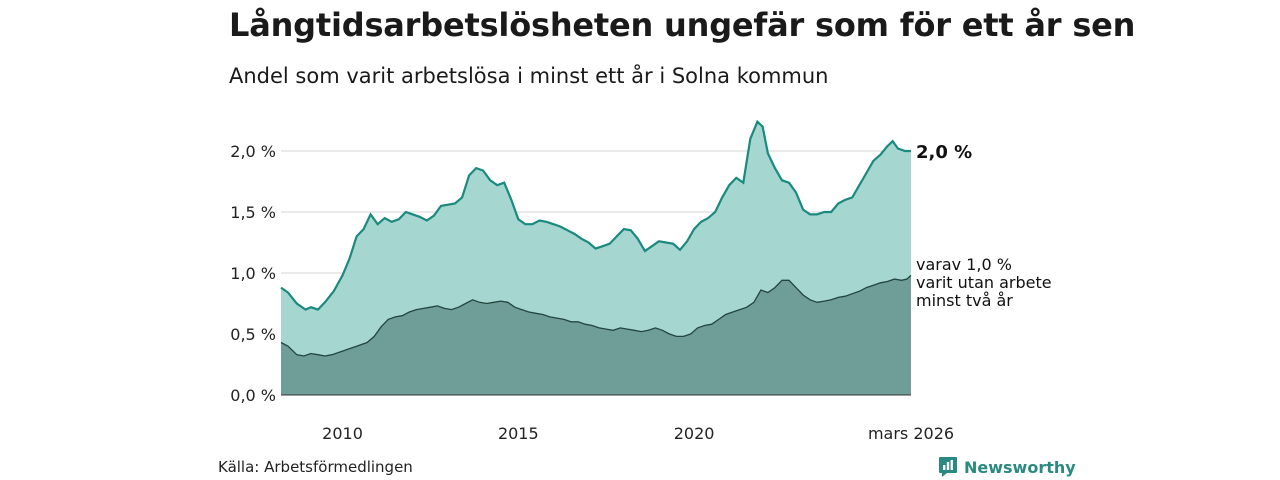 The image size is (1280, 480). Describe the element at coordinates (694, 433) in the screenshot. I see `x-tick-label: 2020` at that location.